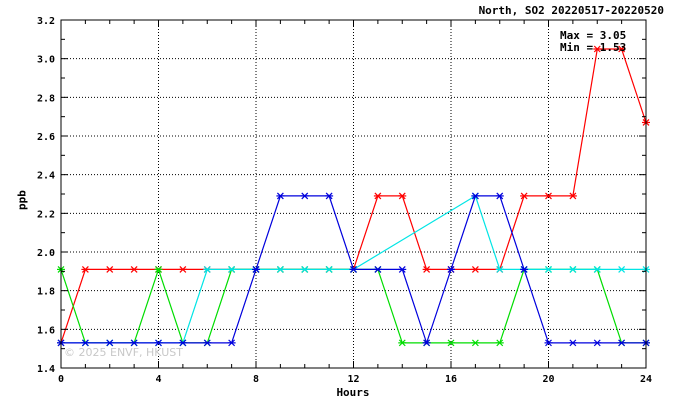 This screenshot has height=409, width=674. Describe the element at coordinates (353, 379) in the screenshot. I see `x-tick-label: 12` at that location.